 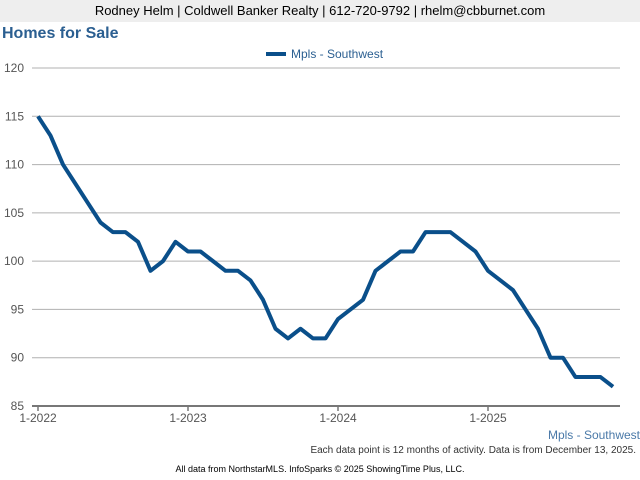 I want to click on x-tick-label: 1-2023, so click(x=188, y=418).